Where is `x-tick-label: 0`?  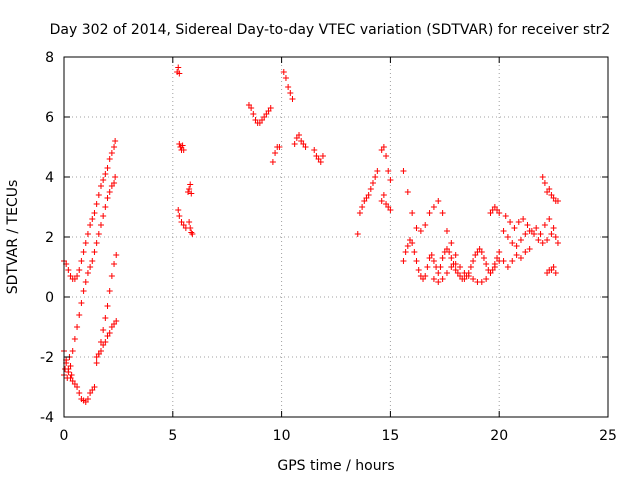 x-tick-label: 0 is located at coordinates (64, 436).